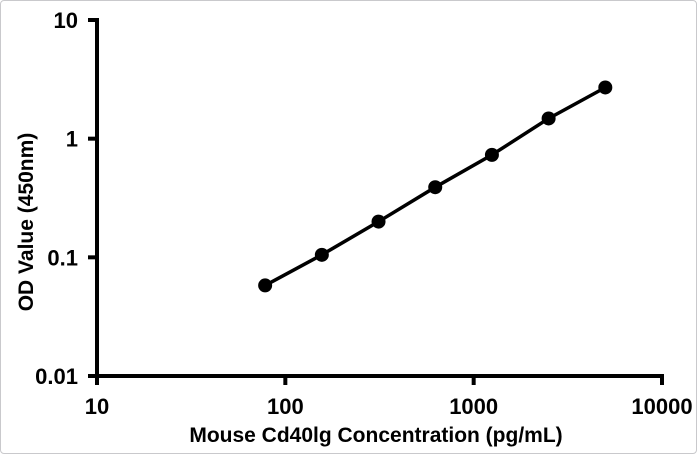  What do you see at coordinates (97, 406) in the screenshot?
I see `x-tick-label: 10` at bounding box center [97, 406].